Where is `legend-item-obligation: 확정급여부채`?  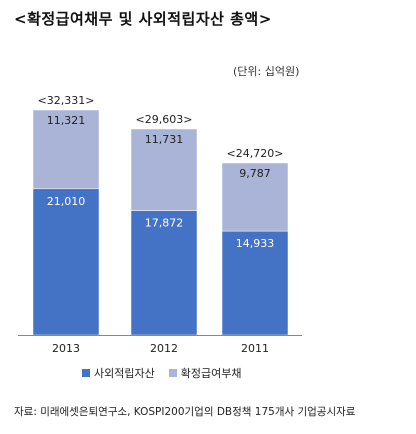
legend-item-obligation: 확정급여부채 is located at coordinates (205, 373).